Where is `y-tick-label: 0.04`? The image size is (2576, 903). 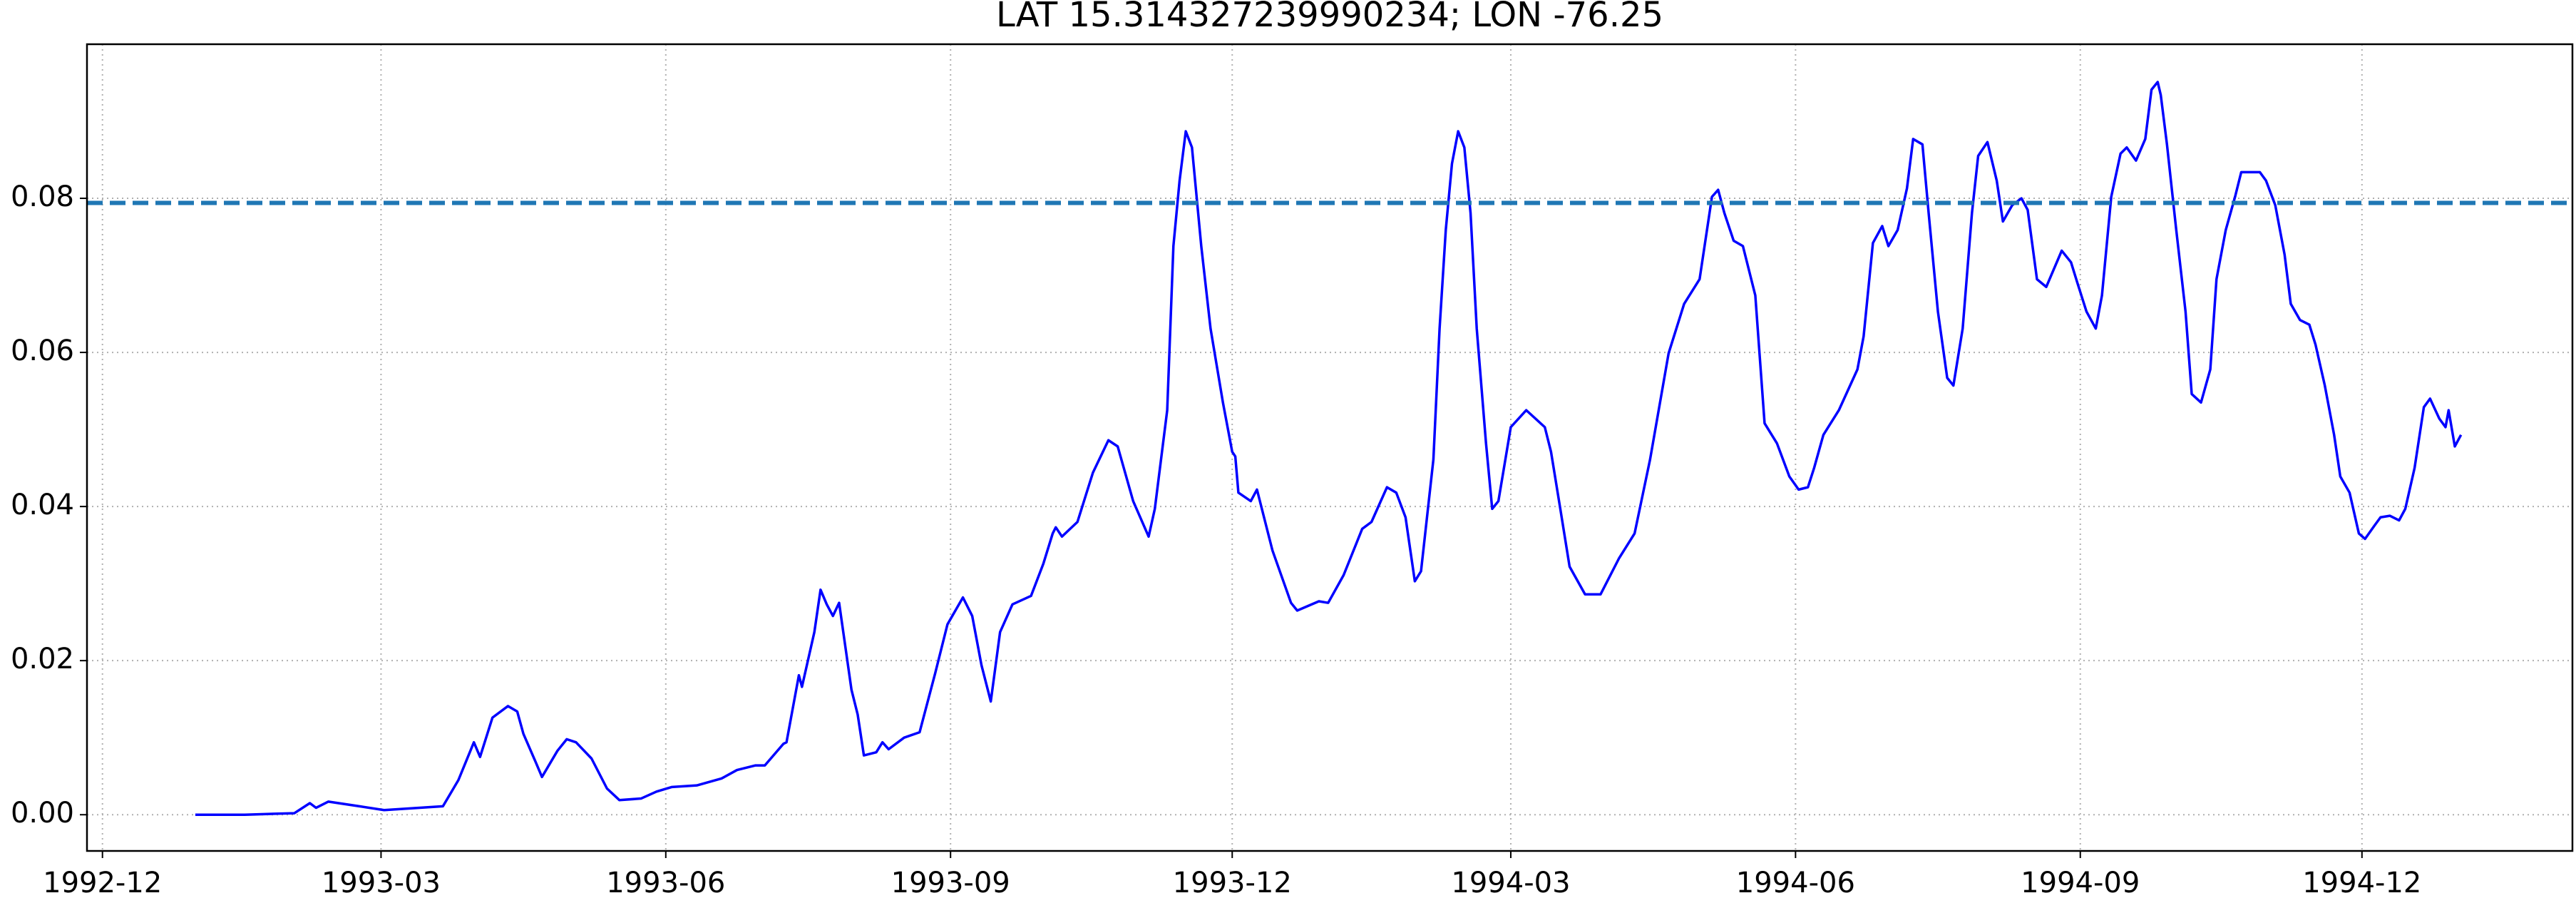 y-tick-label: 0.04 is located at coordinates (42, 505).